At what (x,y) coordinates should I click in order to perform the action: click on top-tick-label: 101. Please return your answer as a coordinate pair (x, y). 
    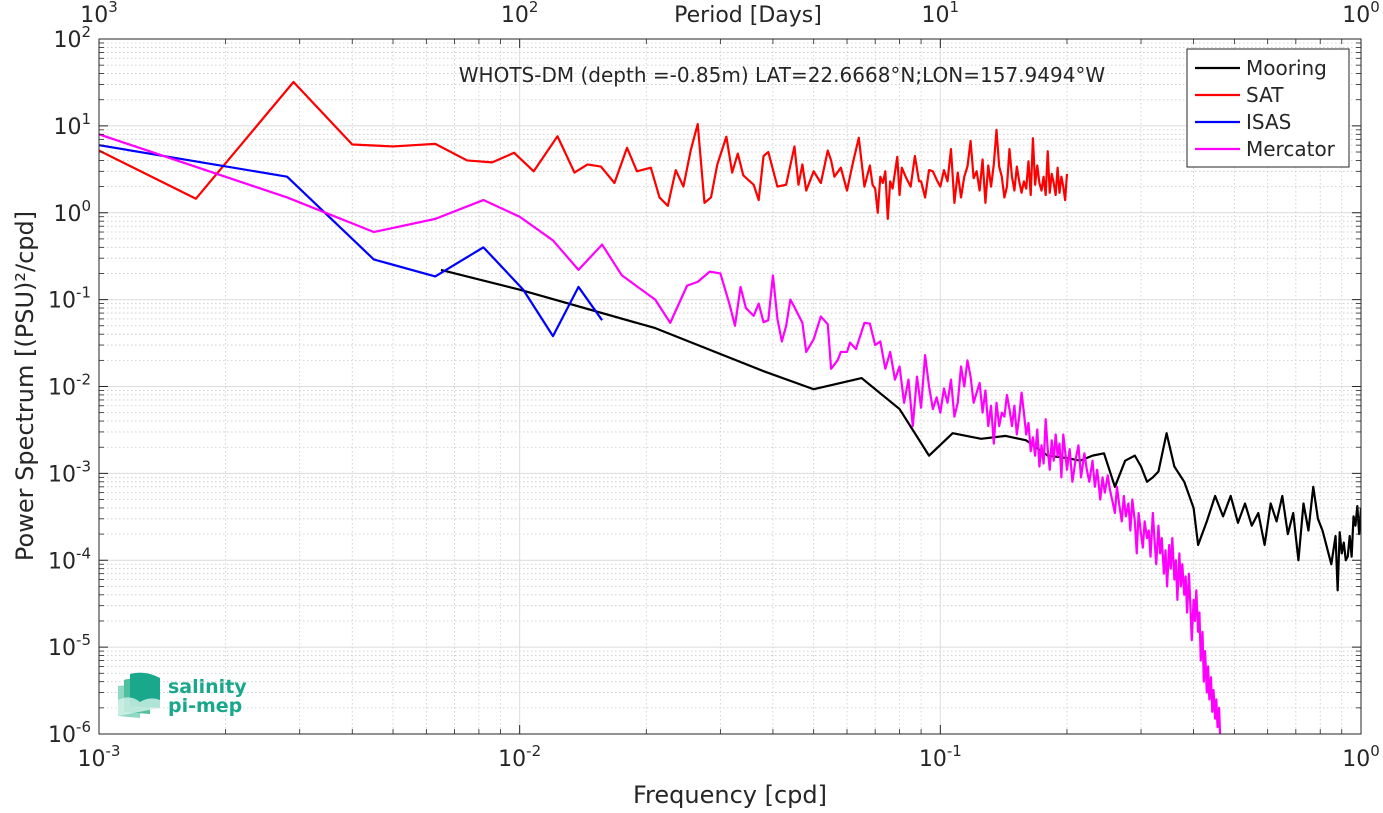
    Looking at the image, I should click on (941, 14).